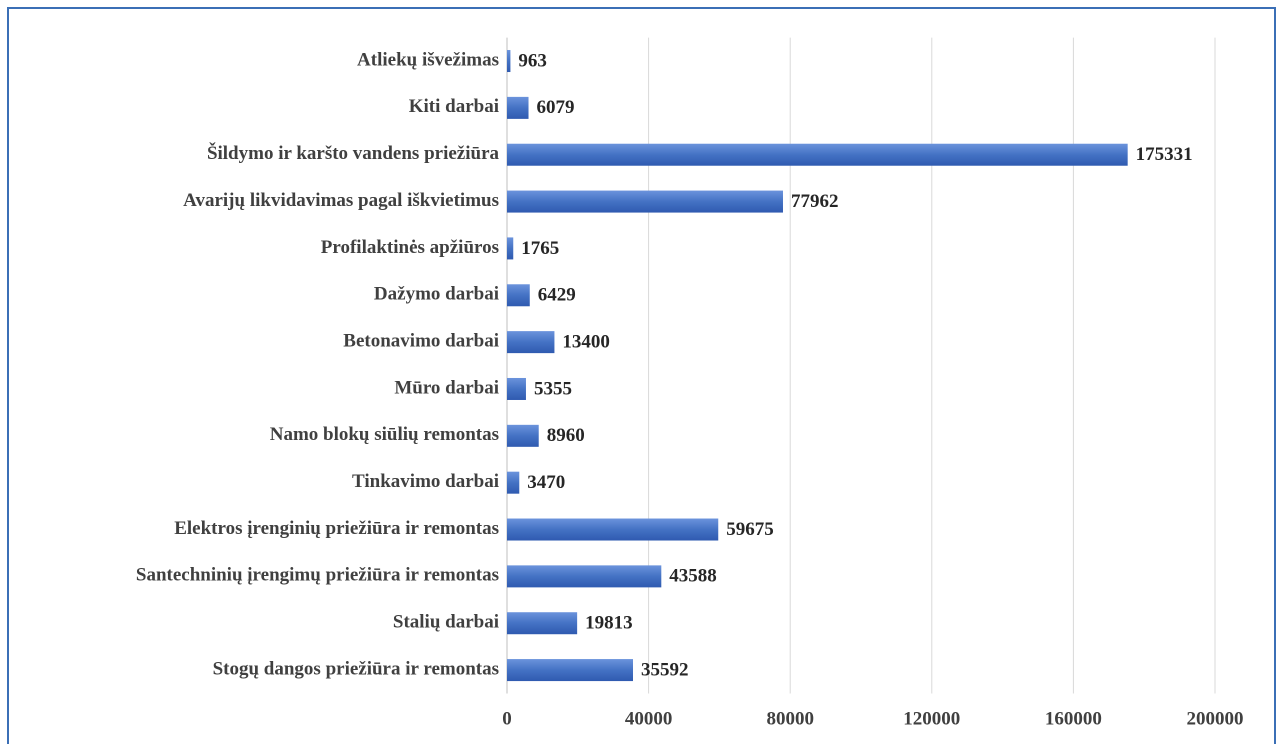 This screenshot has width=1283, height=744. Describe the element at coordinates (446, 622) in the screenshot. I see `y-tick-label: Stalių darbai` at that location.